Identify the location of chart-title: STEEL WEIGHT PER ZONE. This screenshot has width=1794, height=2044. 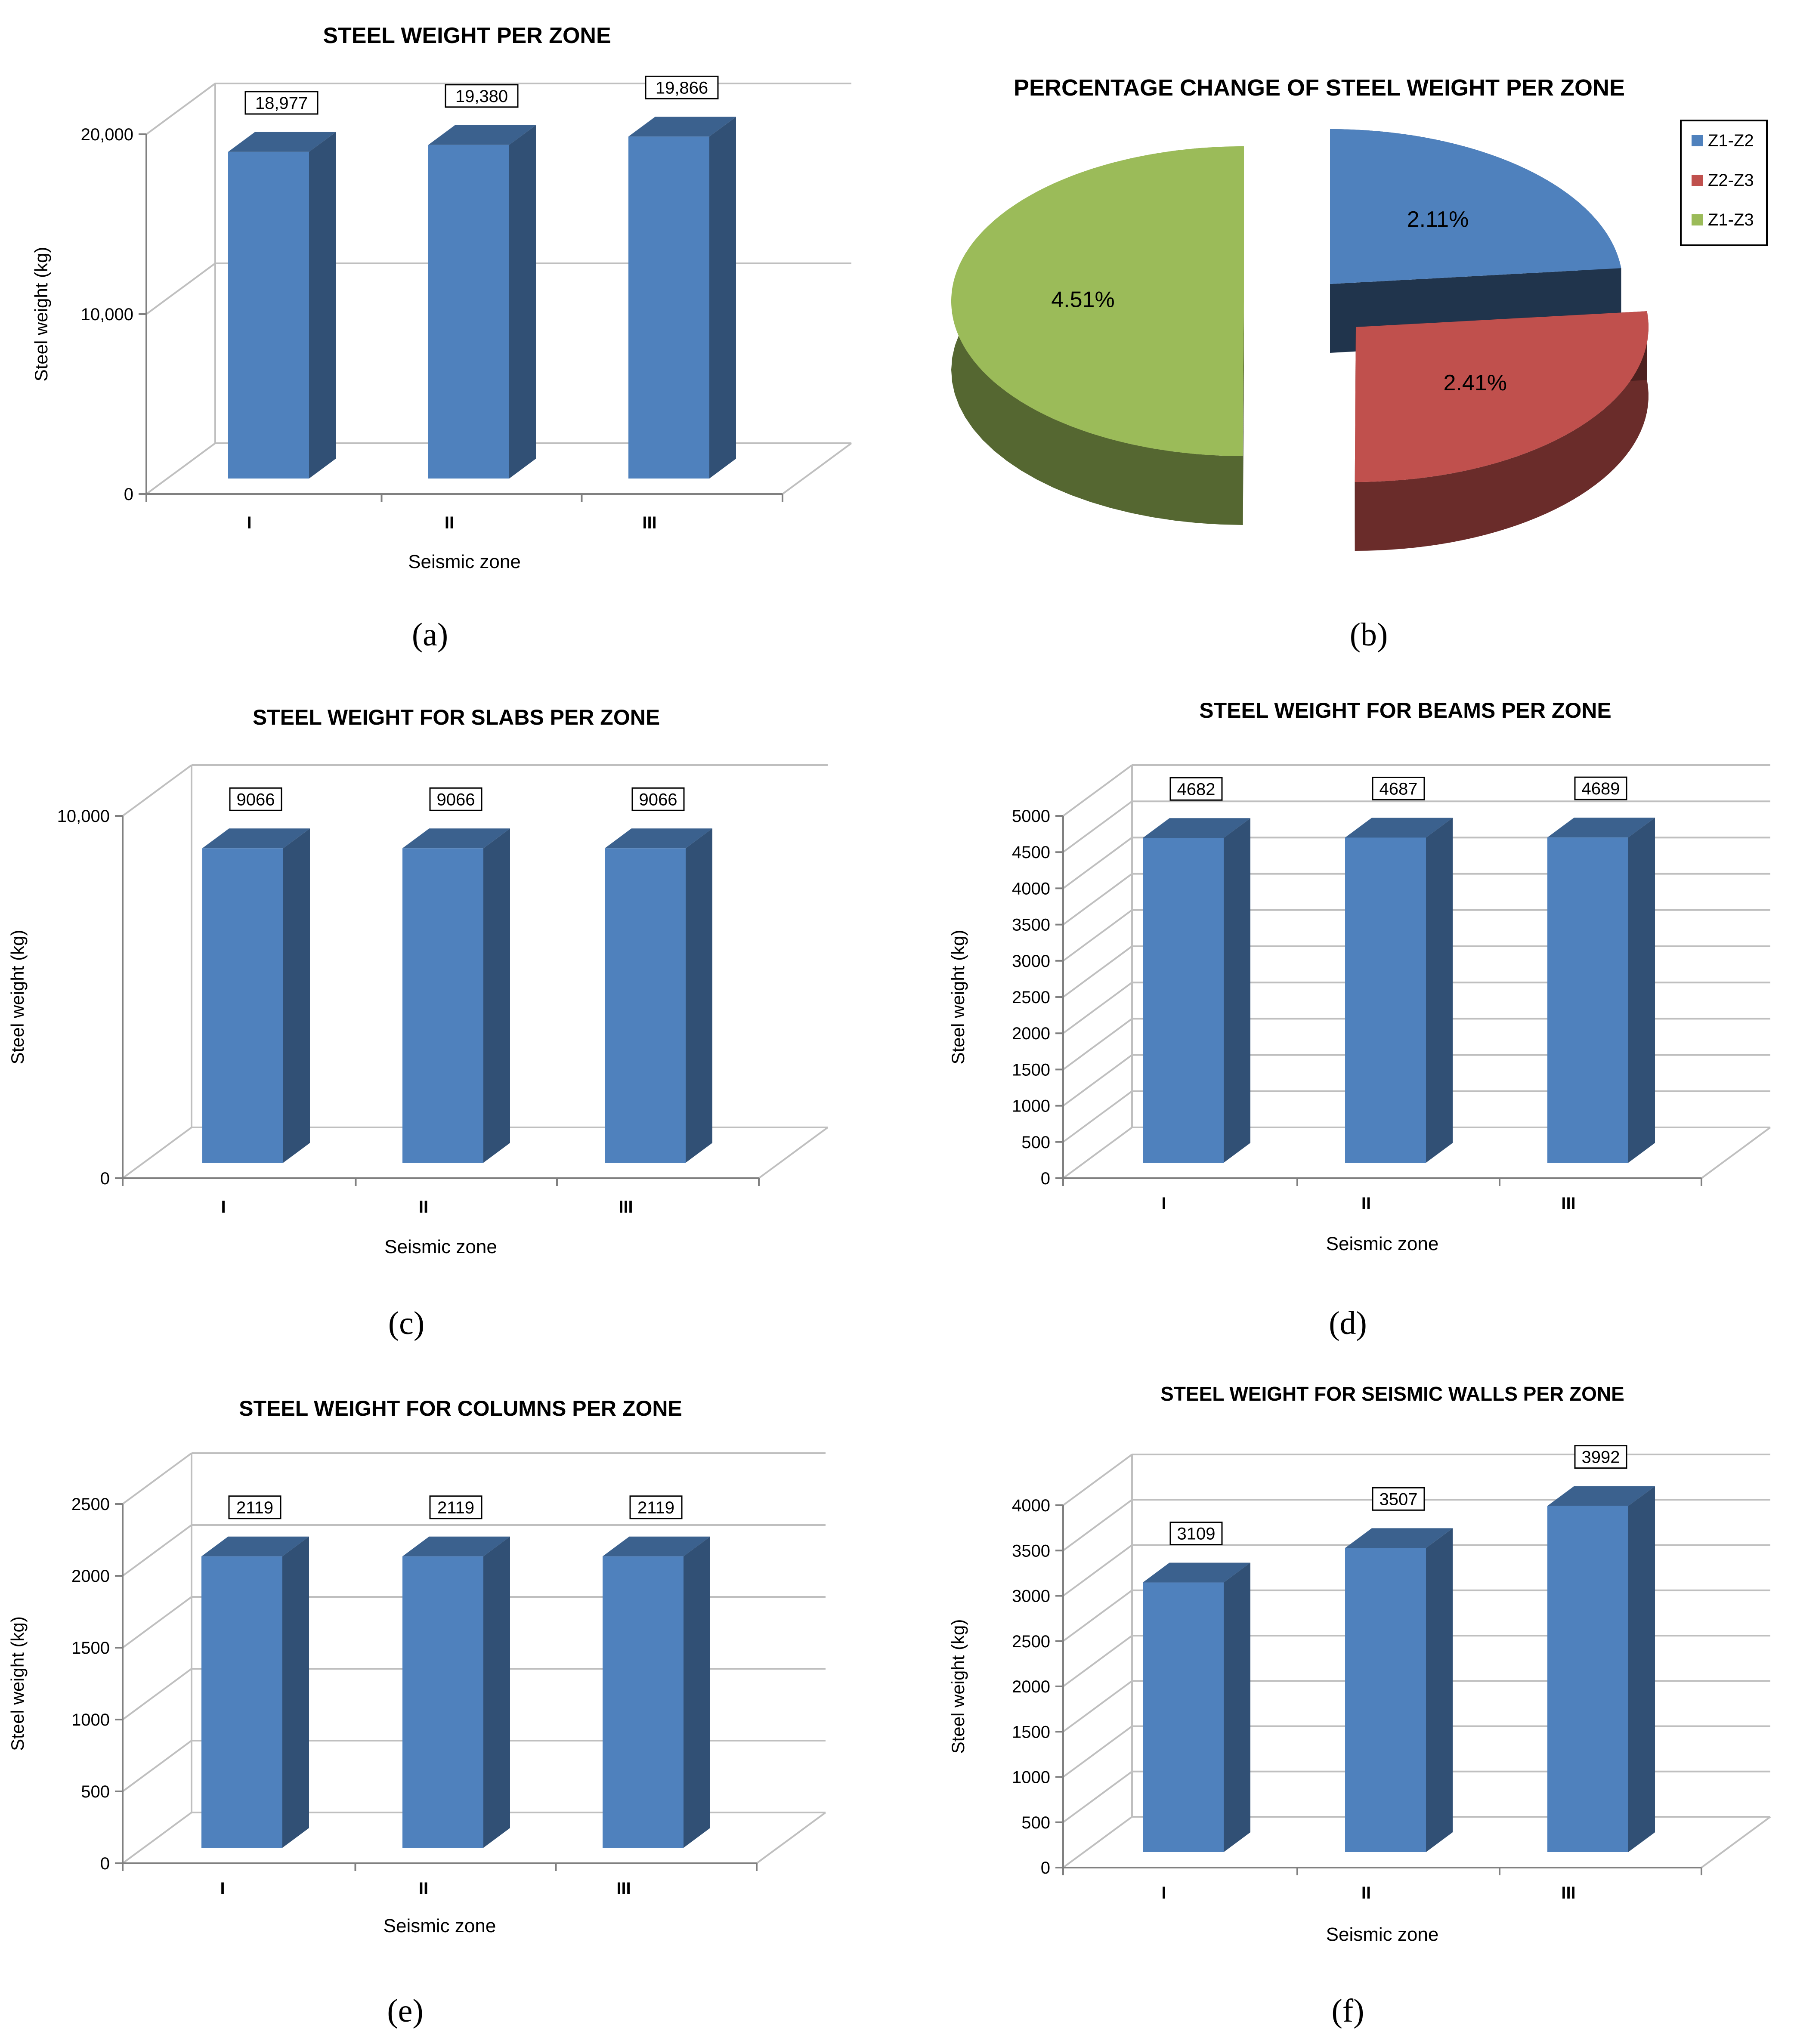
(467, 35).